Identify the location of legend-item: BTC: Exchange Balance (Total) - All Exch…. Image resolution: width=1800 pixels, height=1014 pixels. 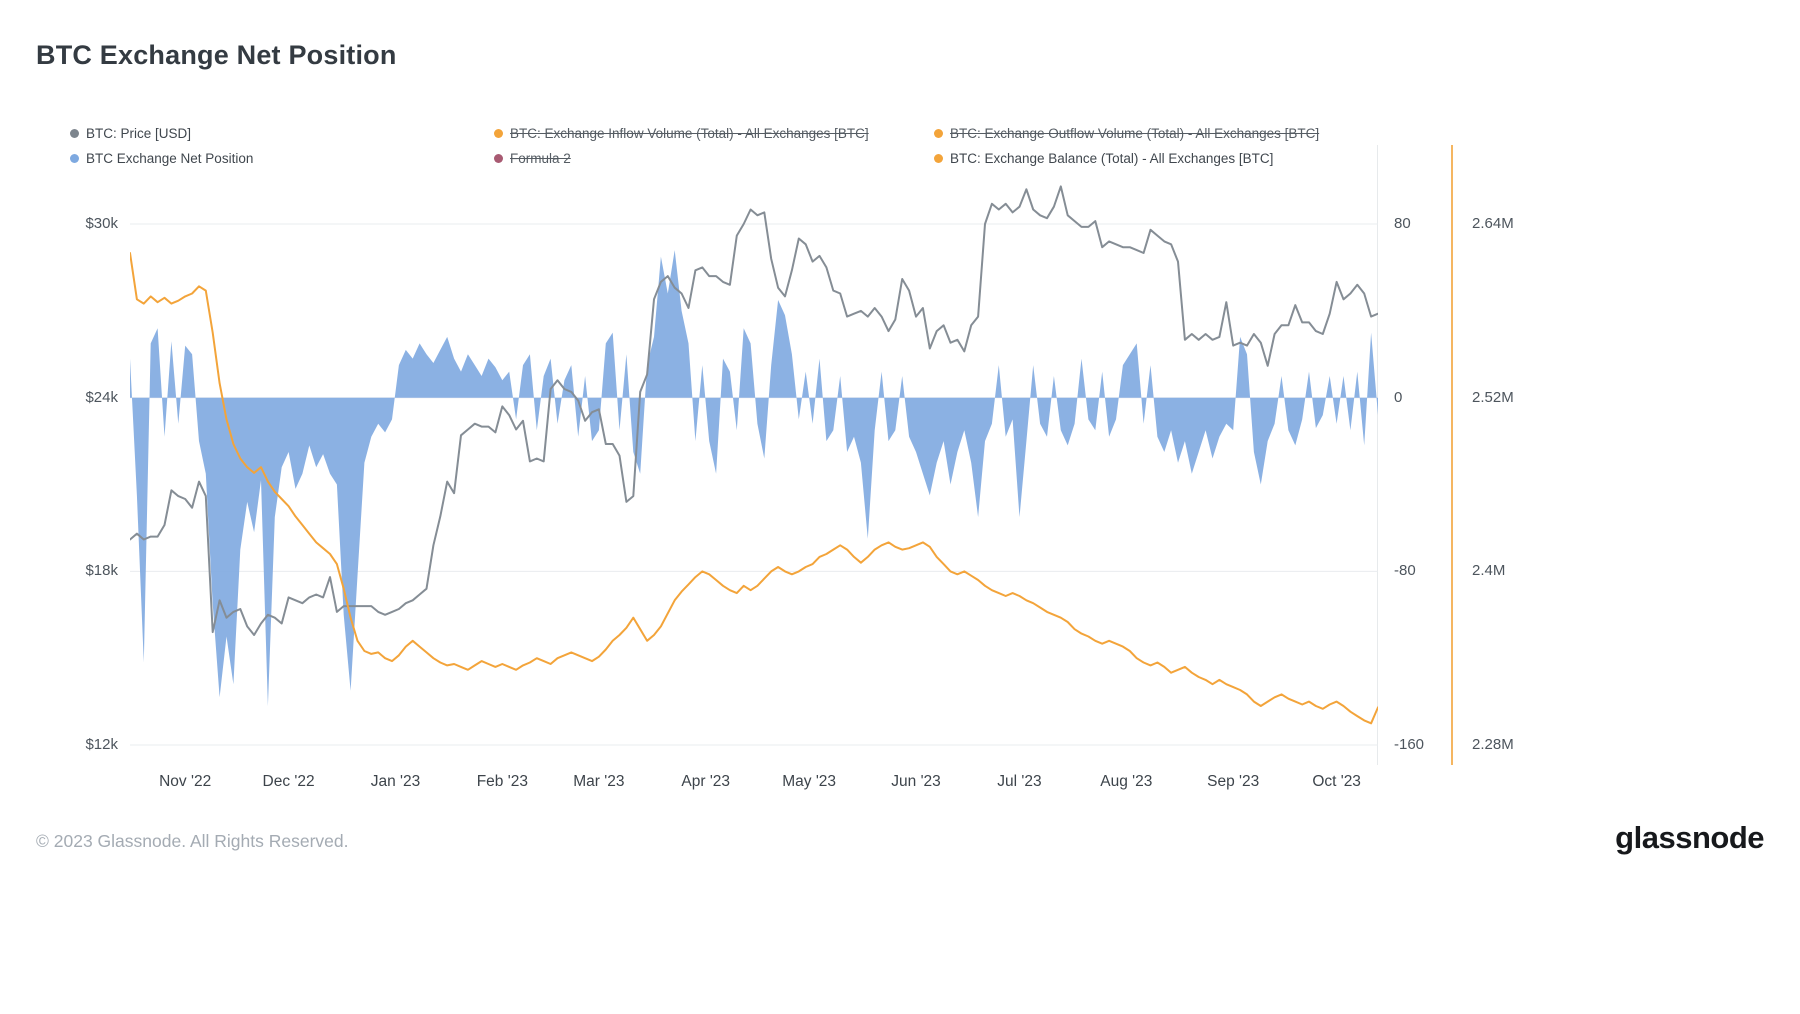
(1162, 158).